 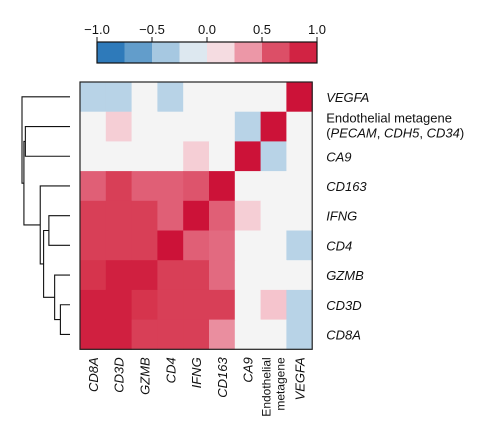 I want to click on column-label: CA9, so click(x=248, y=369).